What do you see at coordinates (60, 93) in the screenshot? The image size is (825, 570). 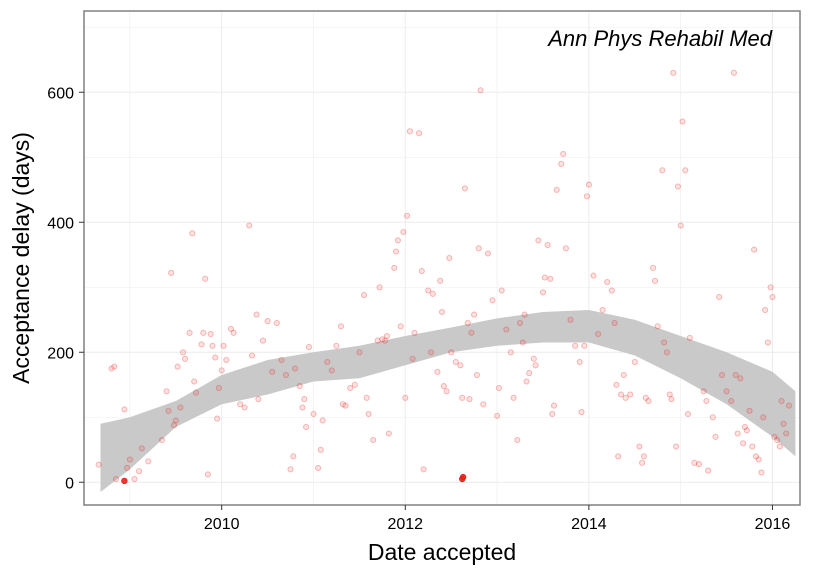 I see `y-tick-label: 600` at bounding box center [60, 93].